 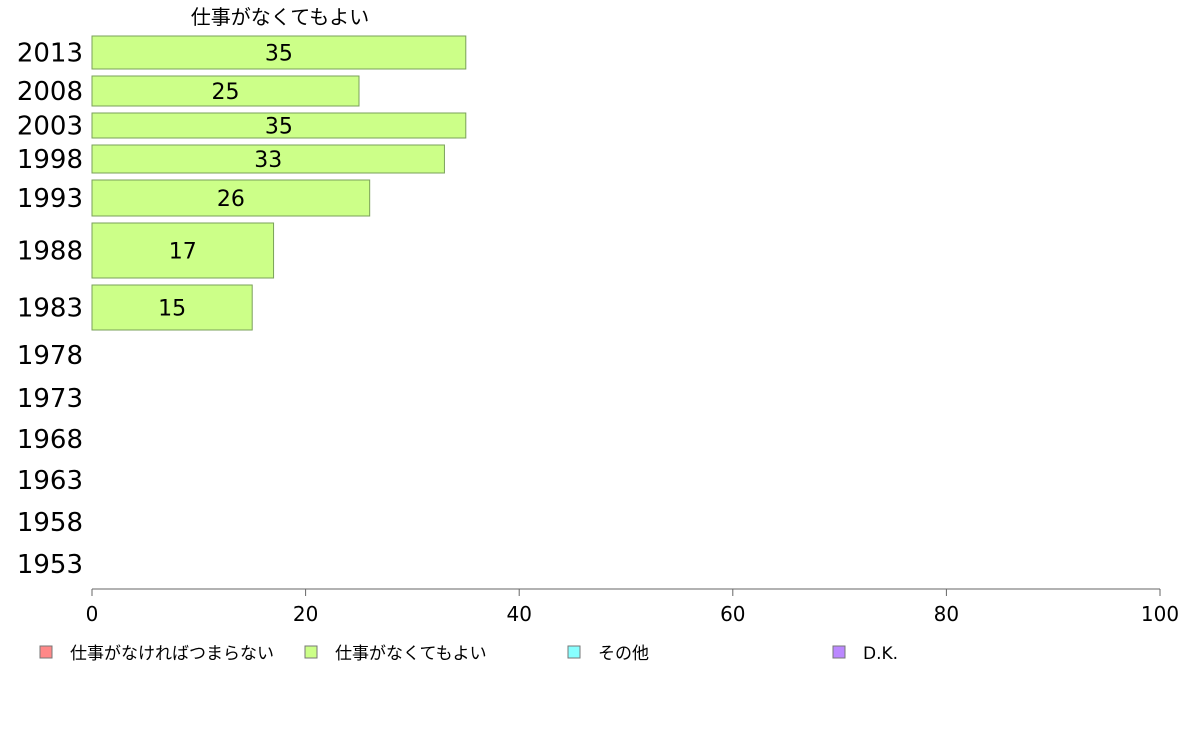 What do you see at coordinates (411, 654) in the screenshot?
I see `legend-label: 仕事がなくてもよい` at bounding box center [411, 654].